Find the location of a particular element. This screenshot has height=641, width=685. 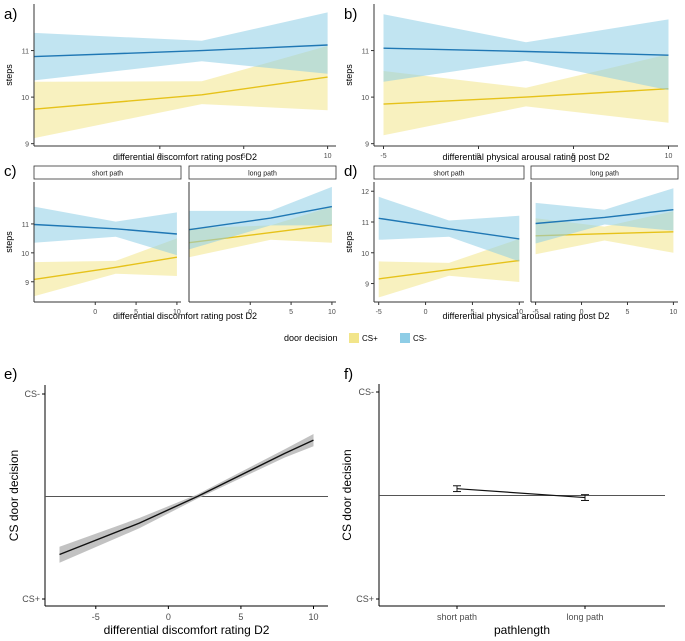

panel-a-cs-minus-ci-band is located at coordinates (181, 46).